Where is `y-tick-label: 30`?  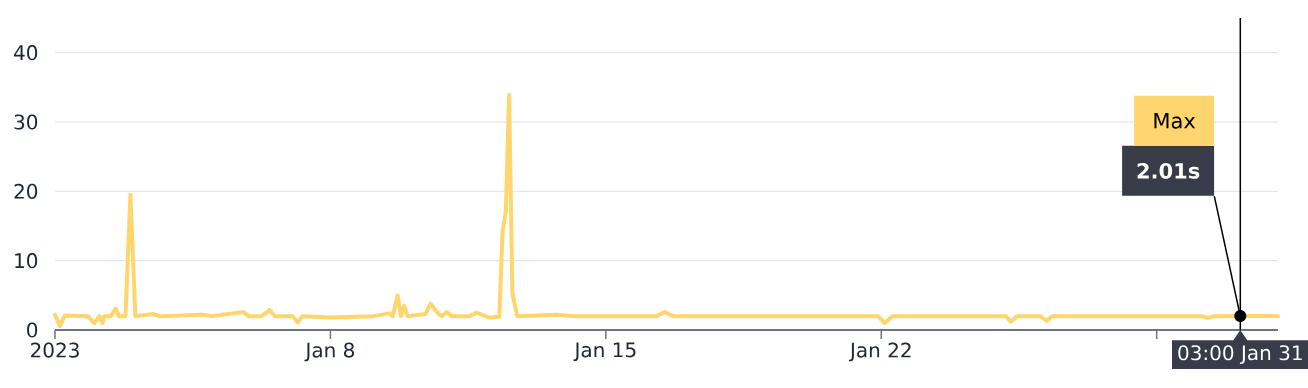
y-tick-label: 30 is located at coordinates (26, 122).